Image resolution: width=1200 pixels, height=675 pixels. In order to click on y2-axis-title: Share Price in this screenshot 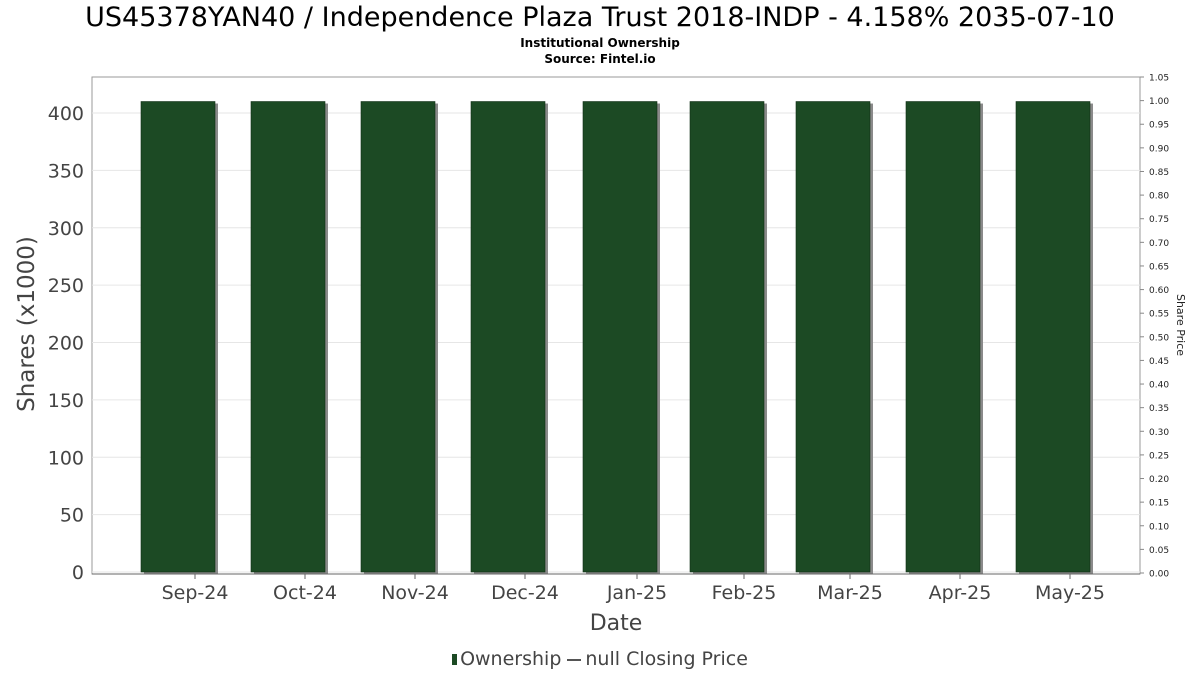, I will do `click(1180, 325)`.